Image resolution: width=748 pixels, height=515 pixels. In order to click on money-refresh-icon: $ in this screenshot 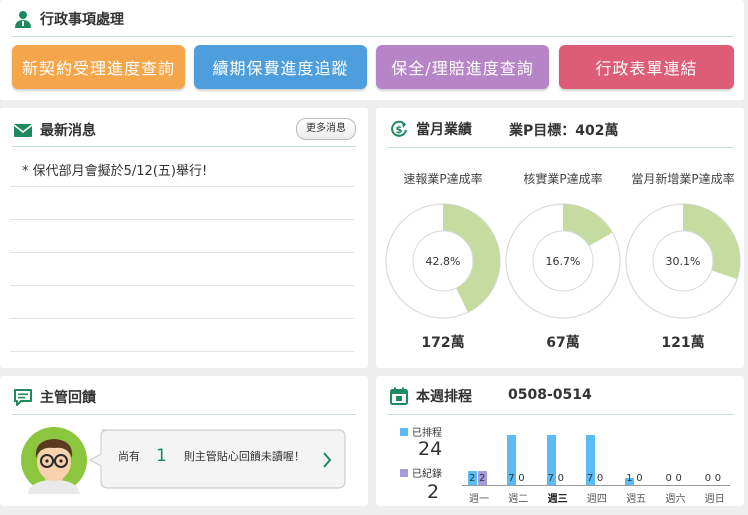, I will do `click(399, 128)`.